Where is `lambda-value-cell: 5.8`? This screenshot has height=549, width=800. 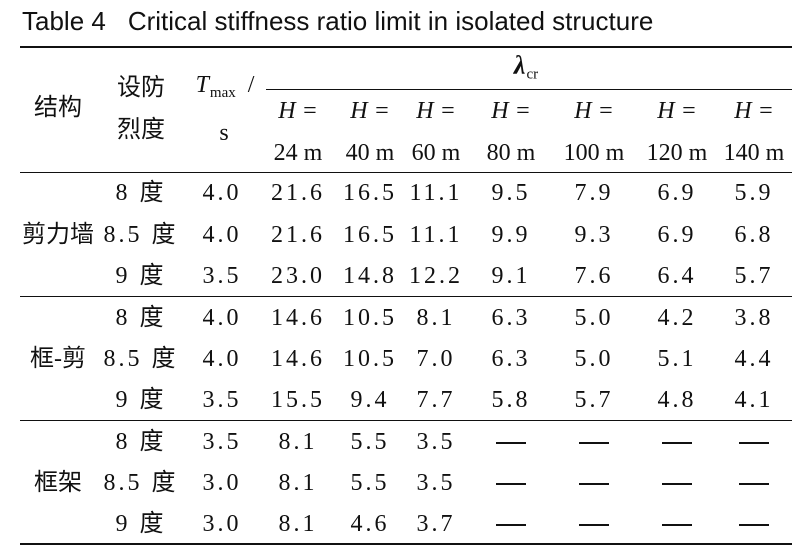
lambda-value-cell: 5.8 is located at coordinates (511, 400).